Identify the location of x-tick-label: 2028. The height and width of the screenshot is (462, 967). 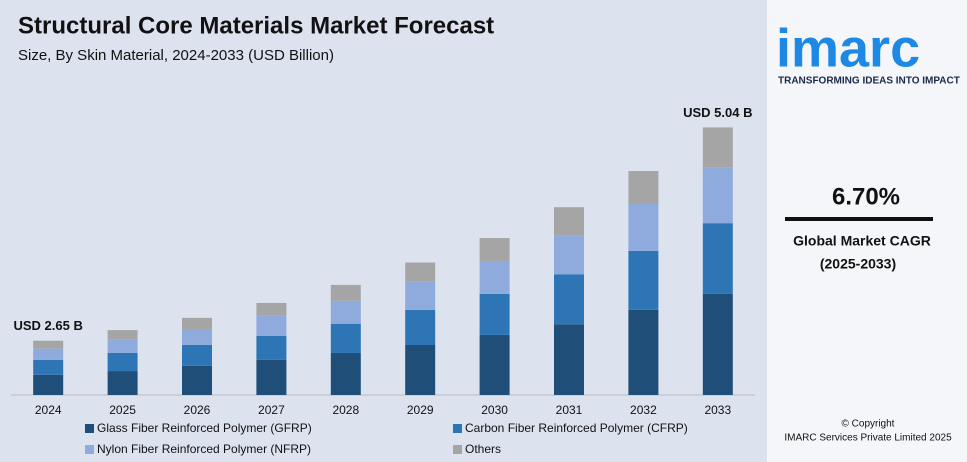
(345, 410).